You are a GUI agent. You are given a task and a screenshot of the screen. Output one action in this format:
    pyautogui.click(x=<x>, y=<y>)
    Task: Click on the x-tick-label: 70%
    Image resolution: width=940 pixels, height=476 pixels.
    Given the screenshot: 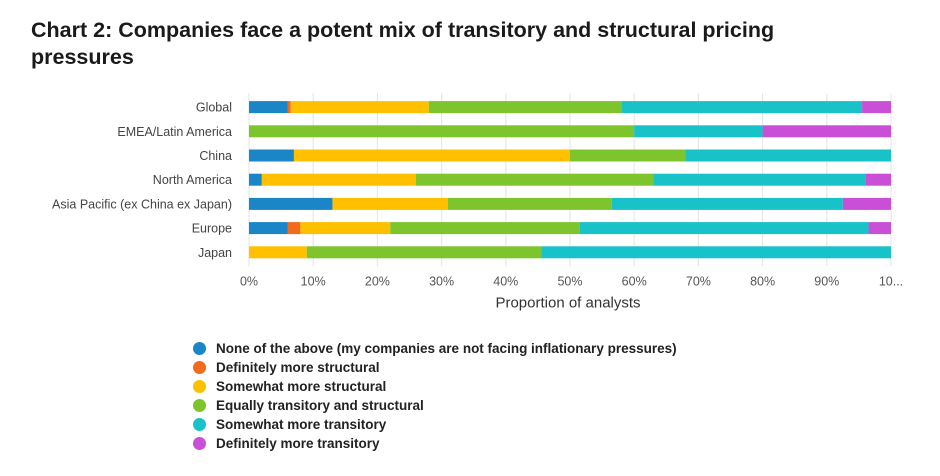 What is the action you would take?
    pyautogui.click(x=698, y=281)
    